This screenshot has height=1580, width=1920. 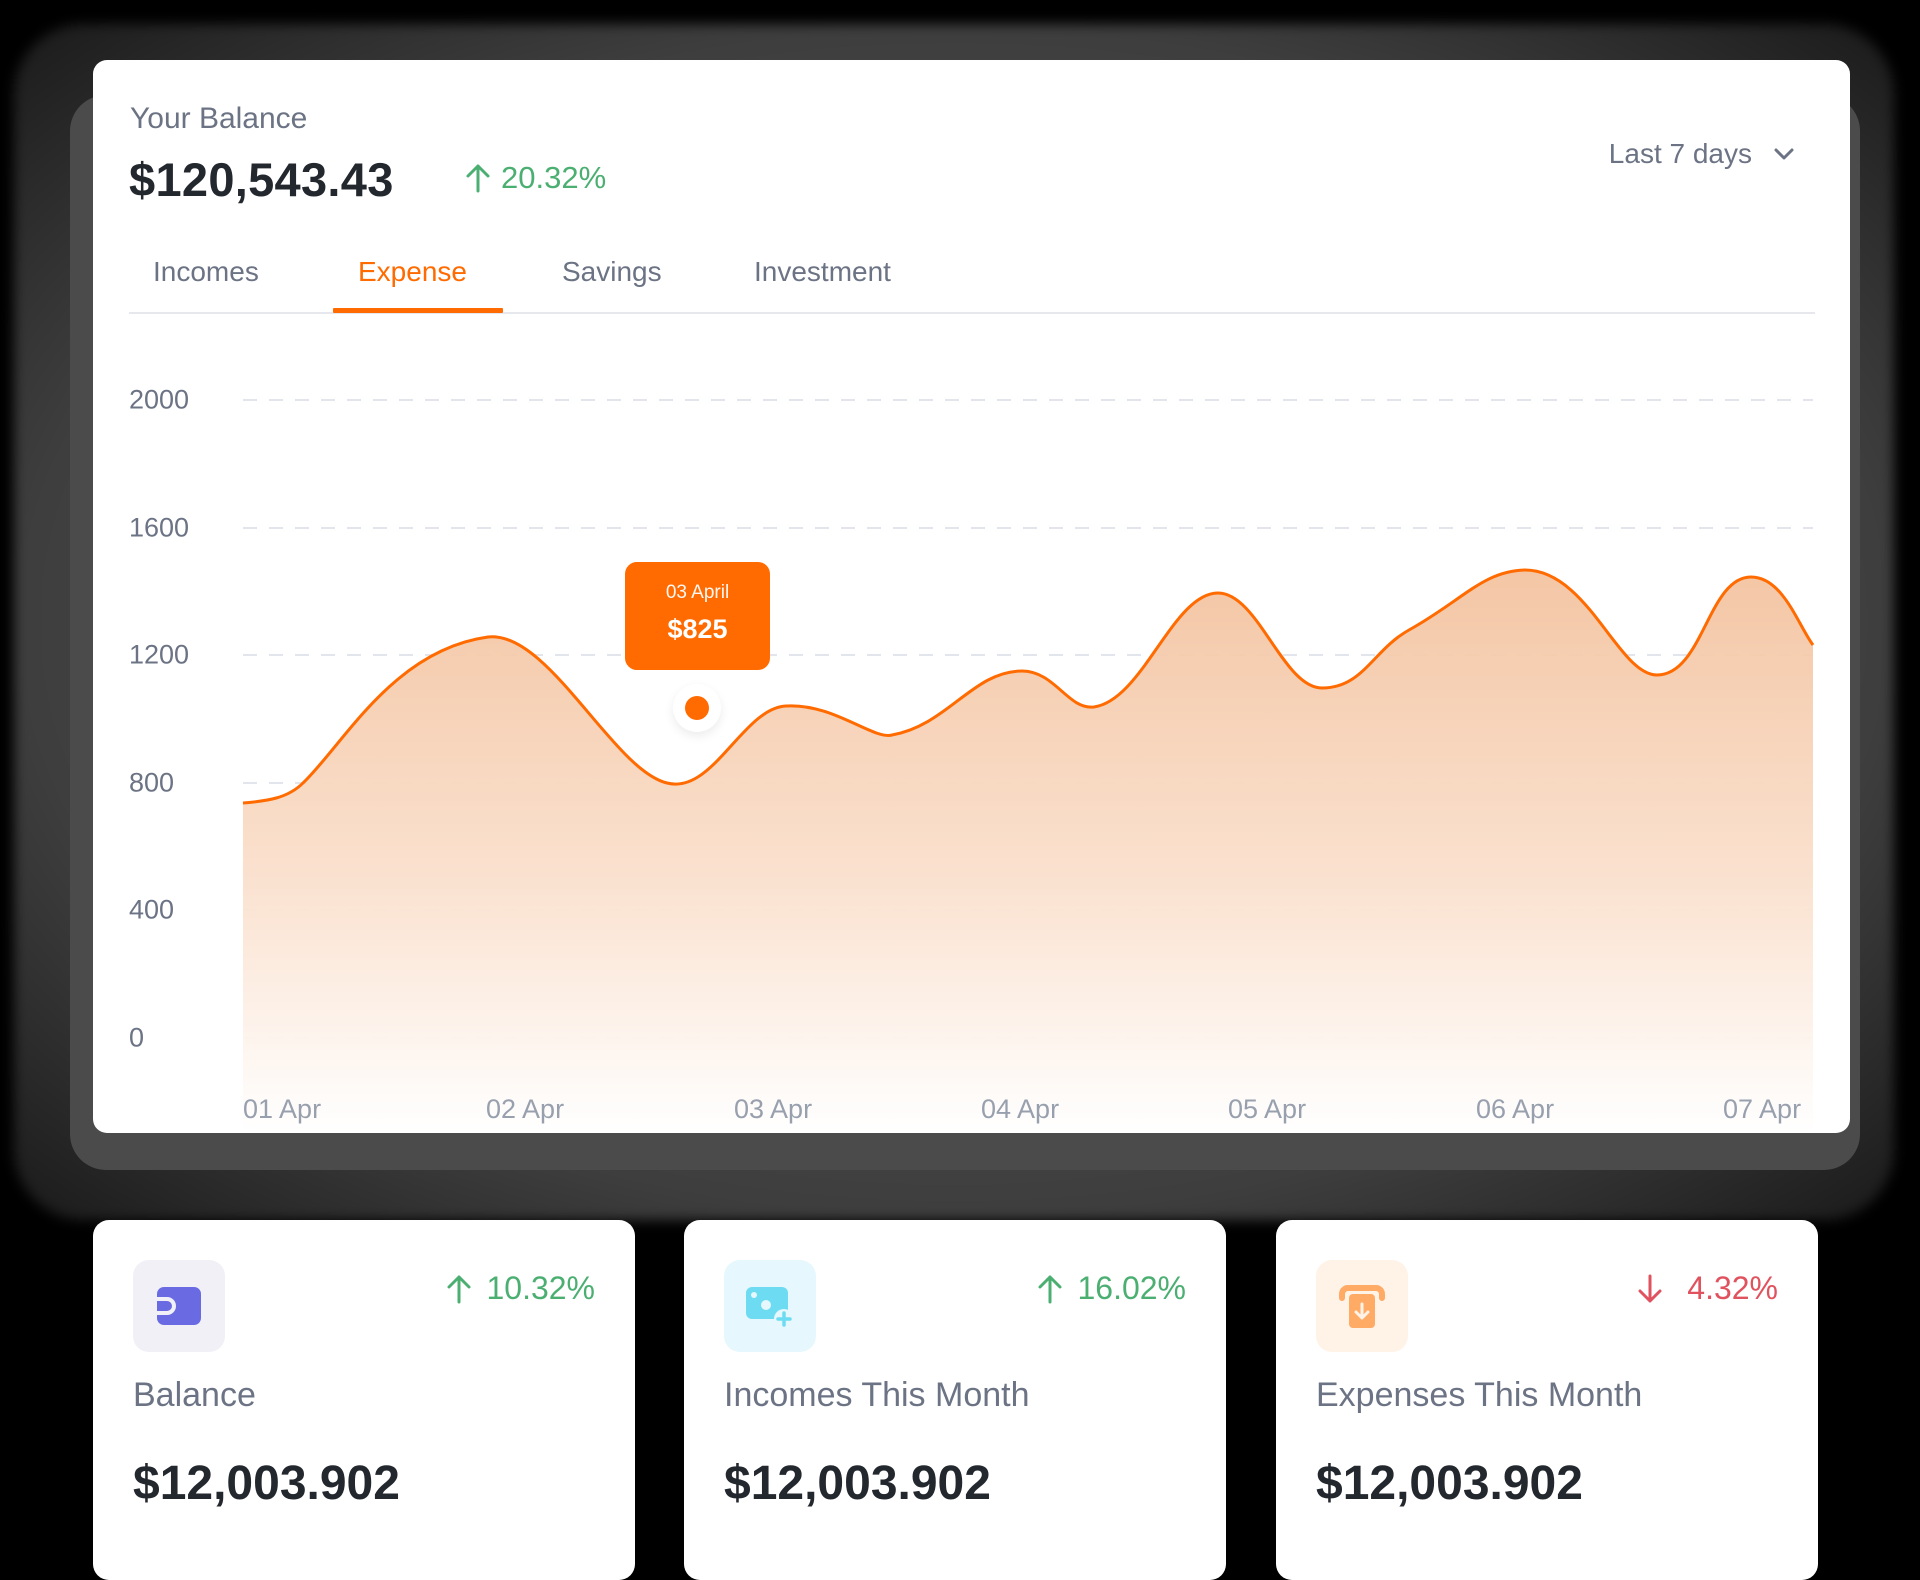 What do you see at coordinates (877, 1395) in the screenshot?
I see `stat-label: Incomes This Month` at bounding box center [877, 1395].